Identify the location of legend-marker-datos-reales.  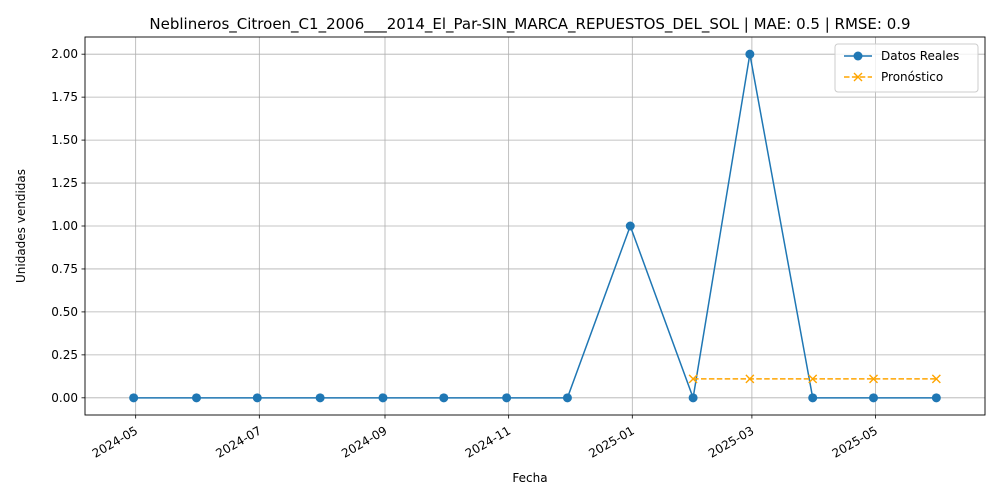
(858, 56).